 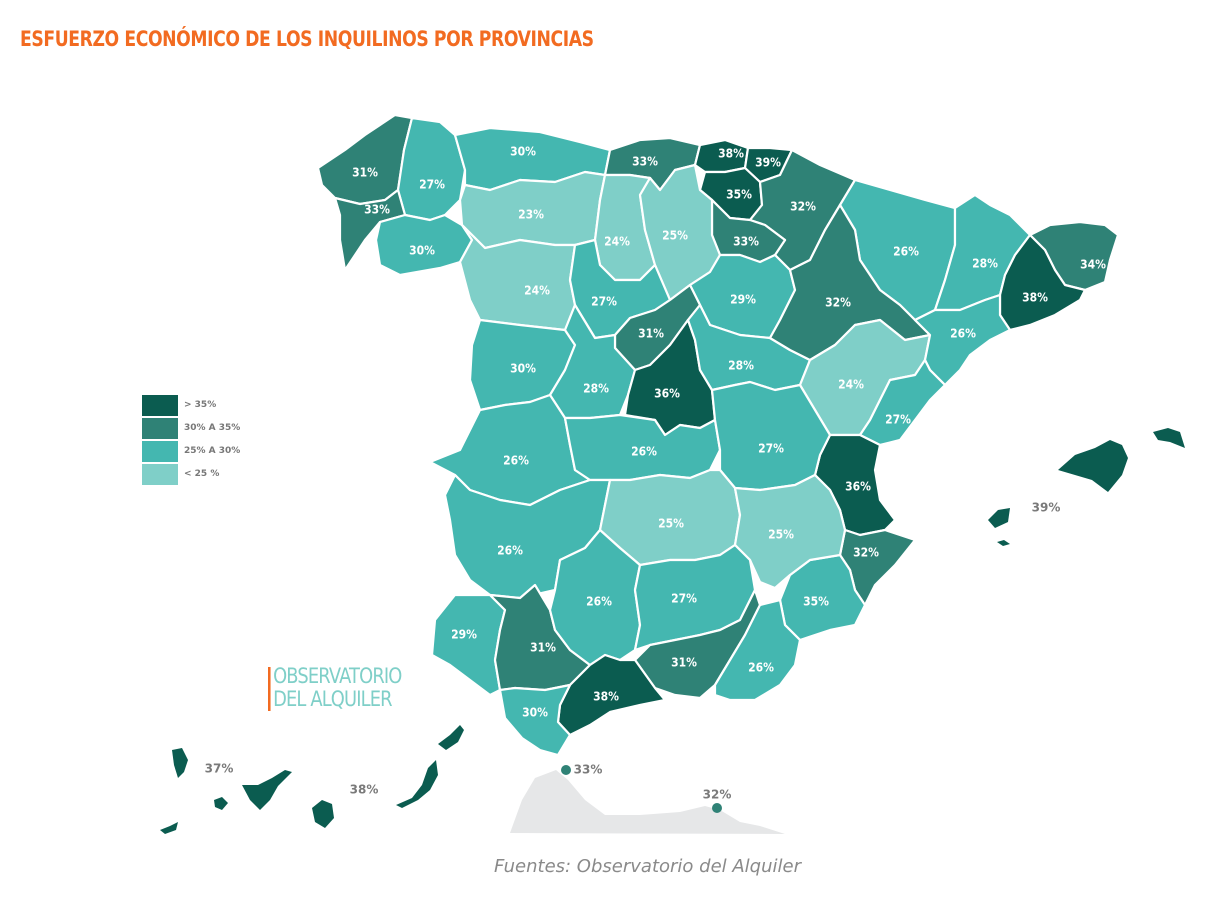 I want to click on province-castellon, so click(x=902, y=402).